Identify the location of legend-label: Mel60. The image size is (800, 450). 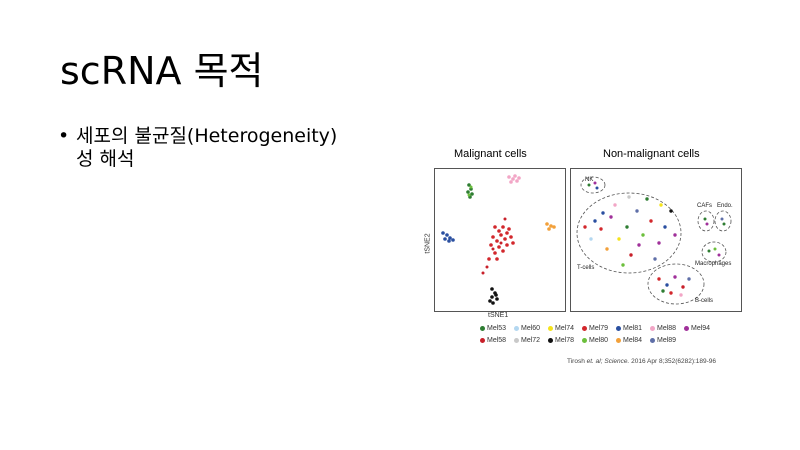
(531, 328).